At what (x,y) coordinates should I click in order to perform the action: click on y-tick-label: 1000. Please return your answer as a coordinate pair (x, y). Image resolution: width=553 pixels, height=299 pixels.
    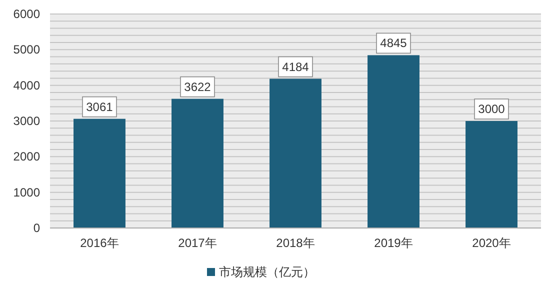
    Looking at the image, I should click on (26, 192).